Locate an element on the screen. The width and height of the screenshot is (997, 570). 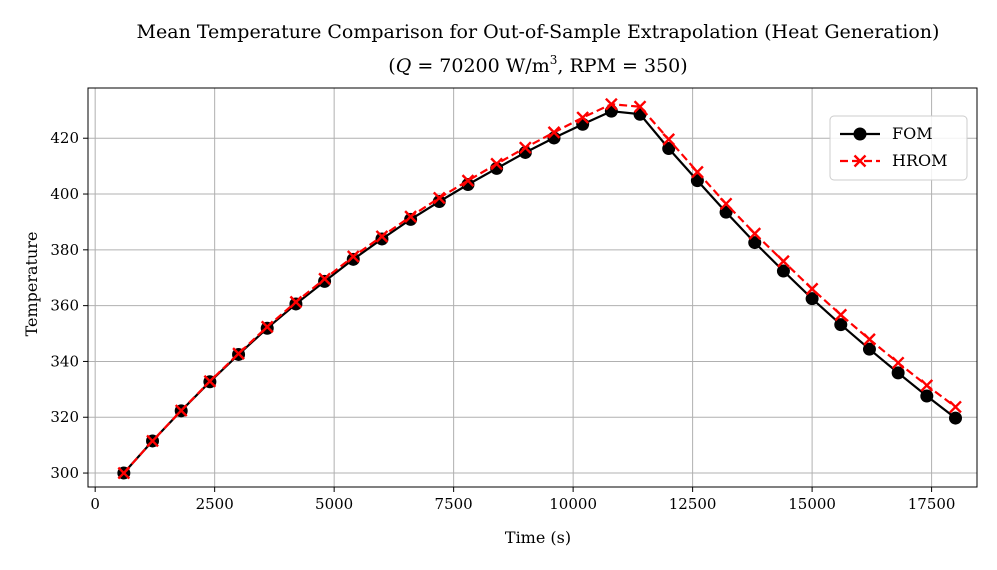
x-tick-label: 5000 is located at coordinates (334, 504).